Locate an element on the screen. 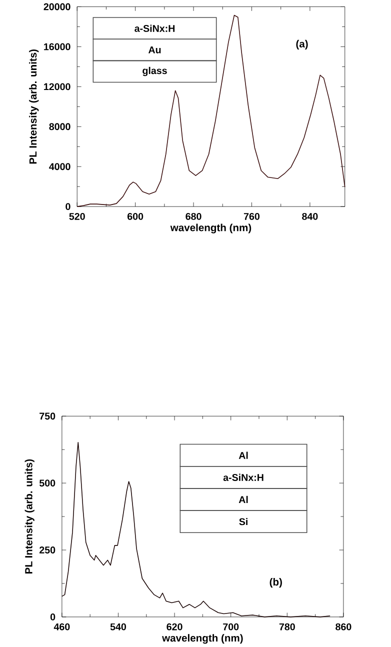  x-tick-label: 760 is located at coordinates (252, 216).